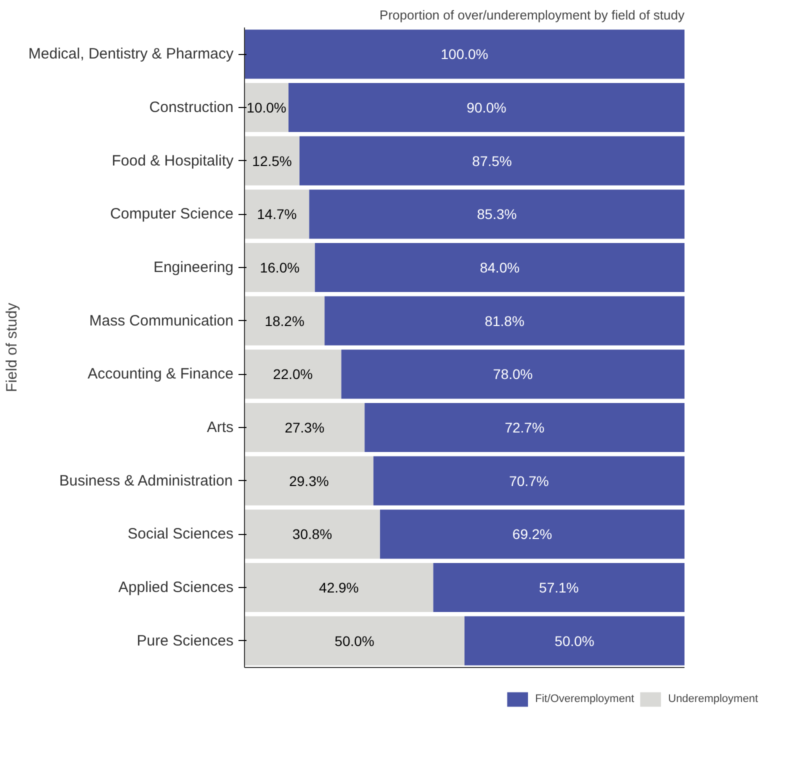 This screenshot has width=811, height=772. What do you see at coordinates (146, 481) in the screenshot?
I see `y-tick-label: Business & Administration` at bounding box center [146, 481].